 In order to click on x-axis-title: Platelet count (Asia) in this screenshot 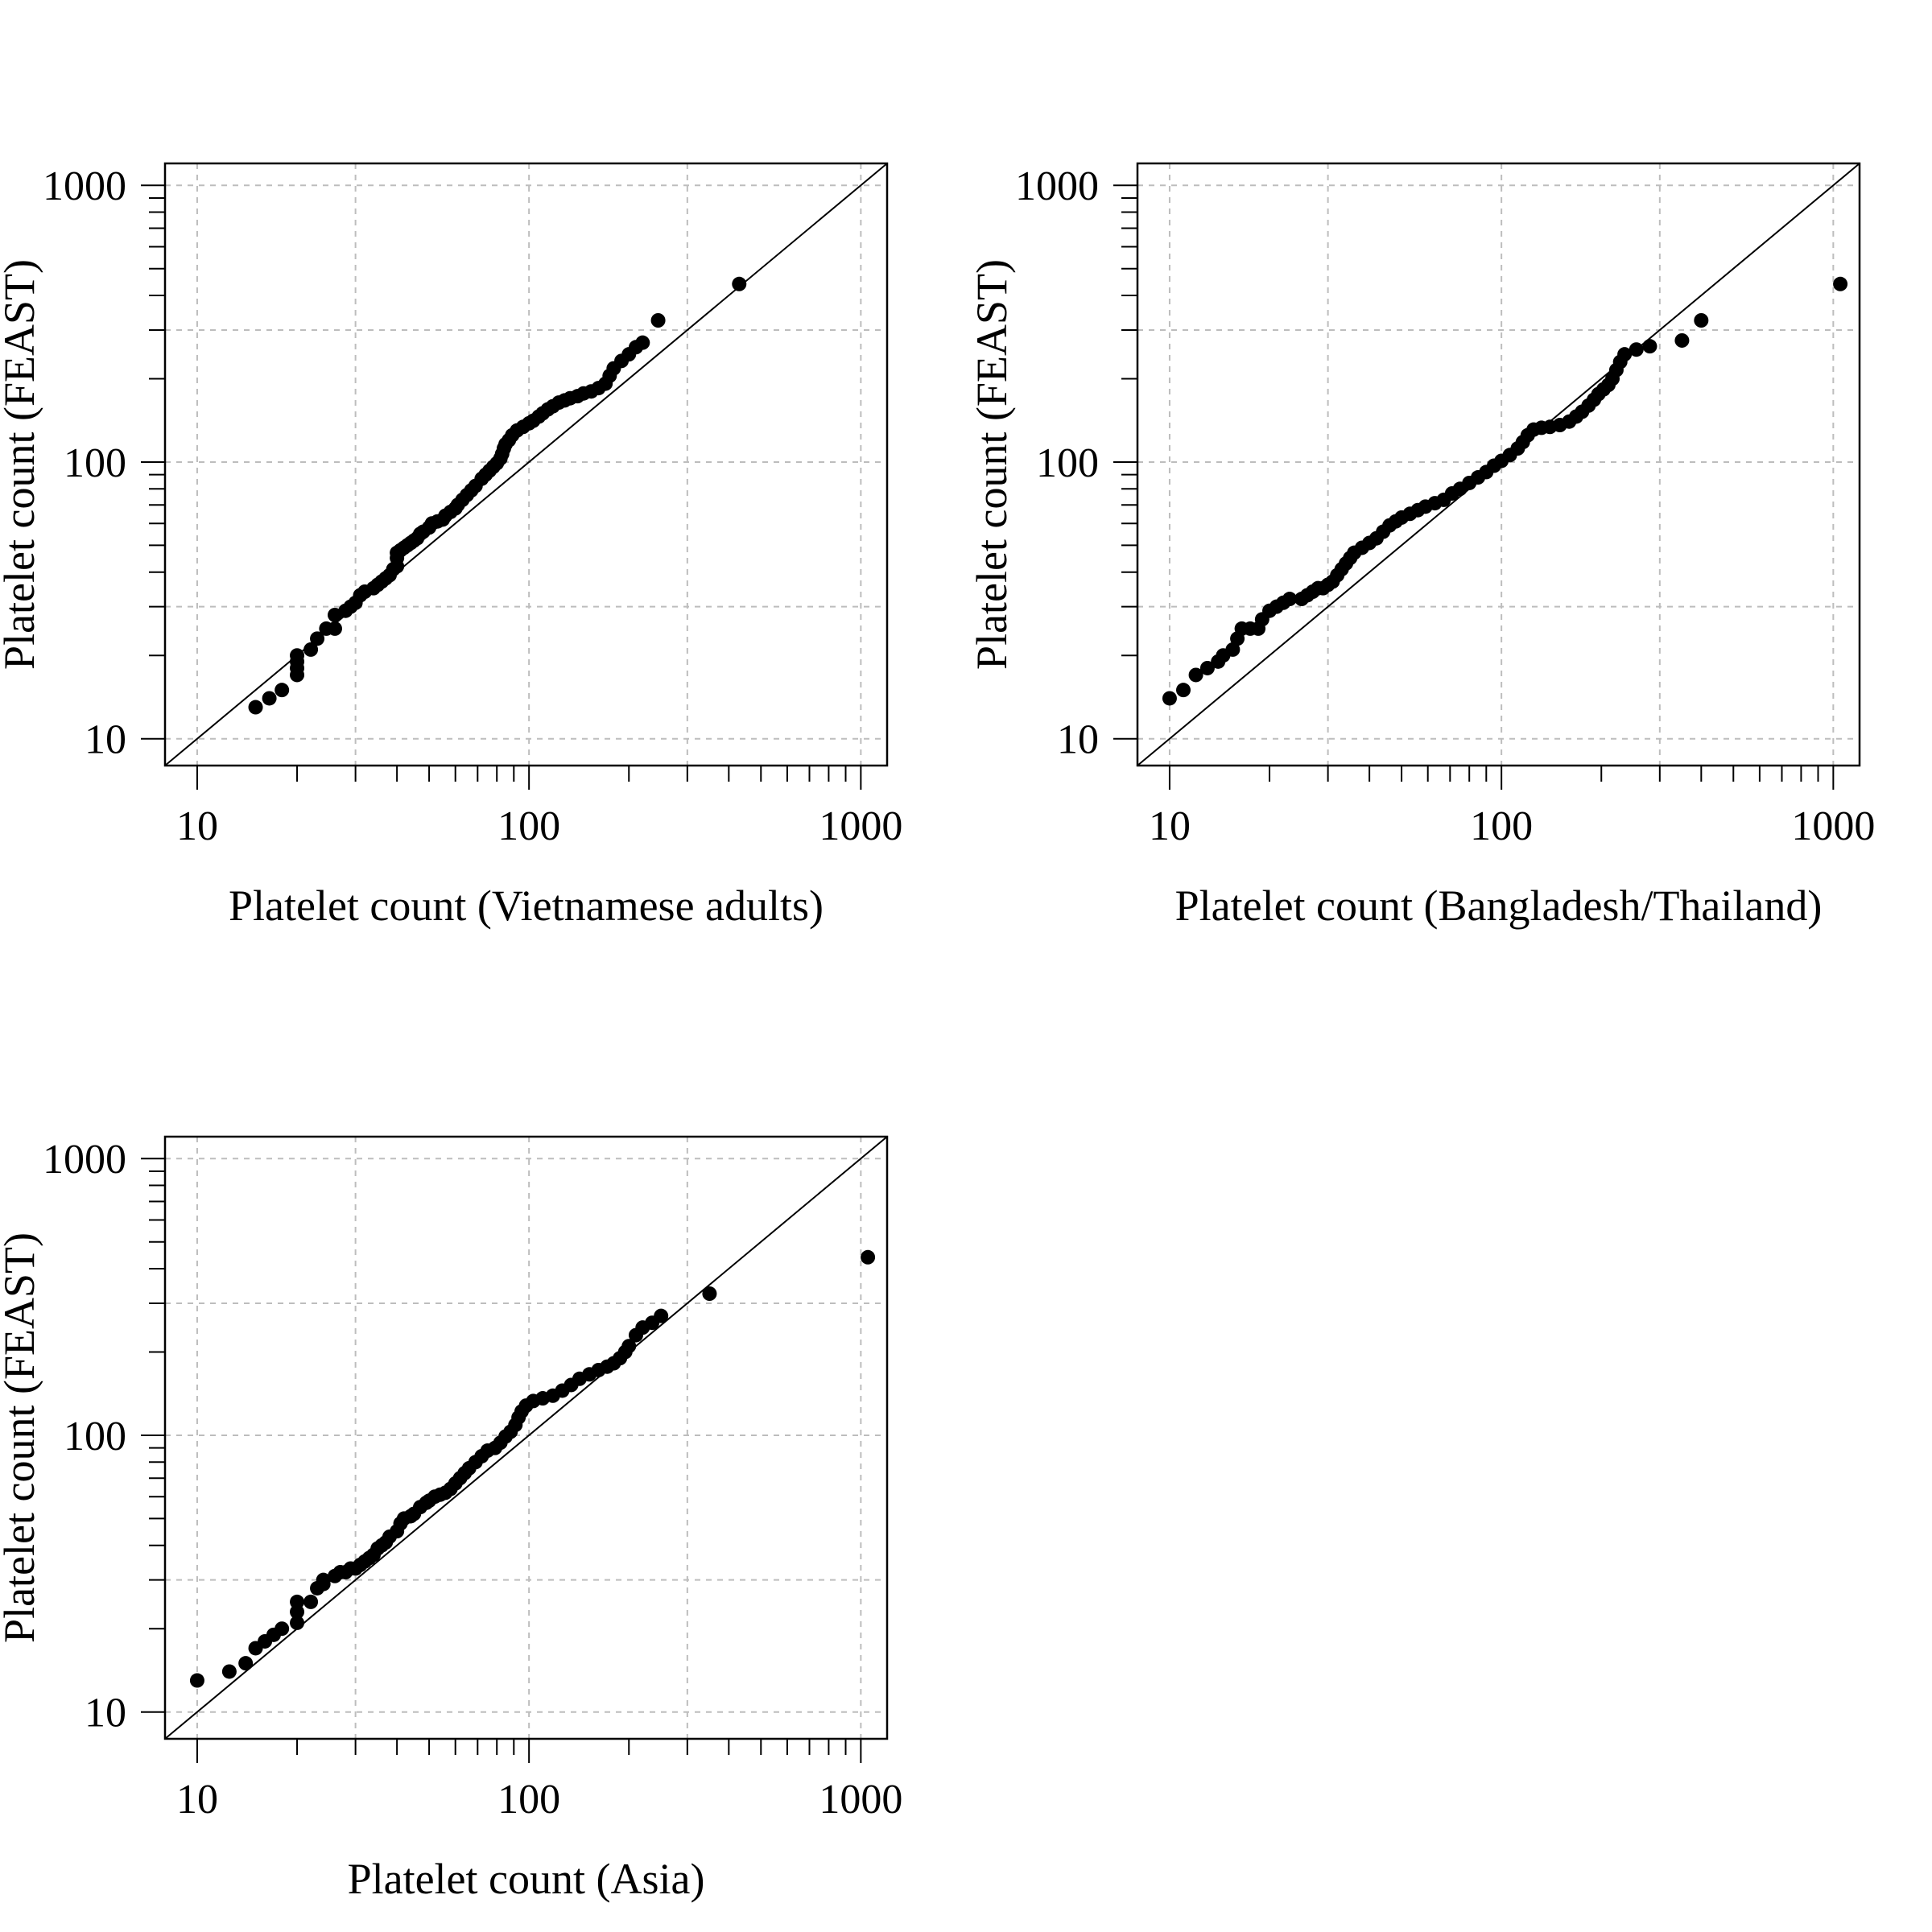, I will do `click(526, 1879)`.